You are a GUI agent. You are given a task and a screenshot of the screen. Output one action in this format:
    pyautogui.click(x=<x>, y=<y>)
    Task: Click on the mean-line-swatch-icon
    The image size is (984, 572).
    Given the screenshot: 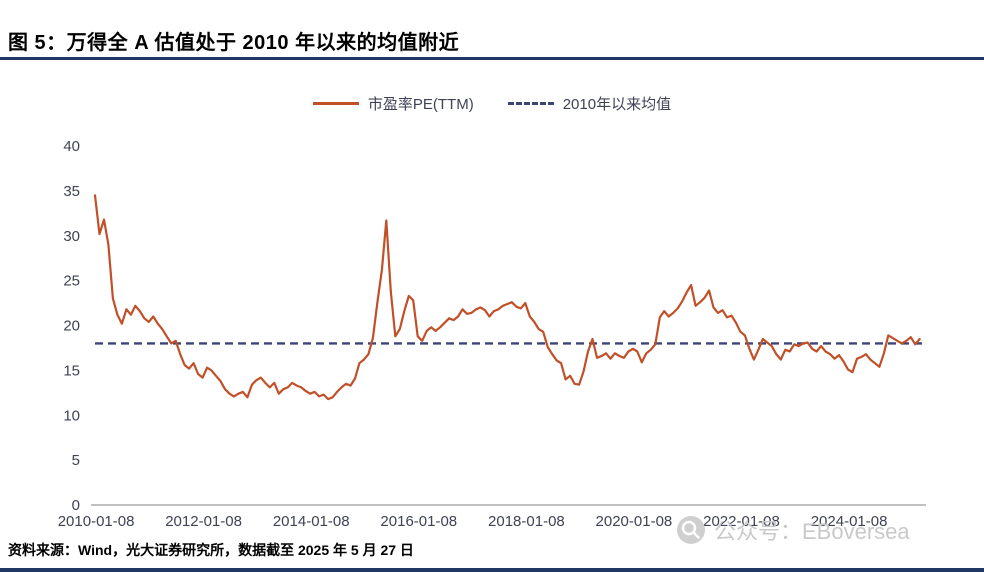 What is the action you would take?
    pyautogui.click(x=530, y=103)
    